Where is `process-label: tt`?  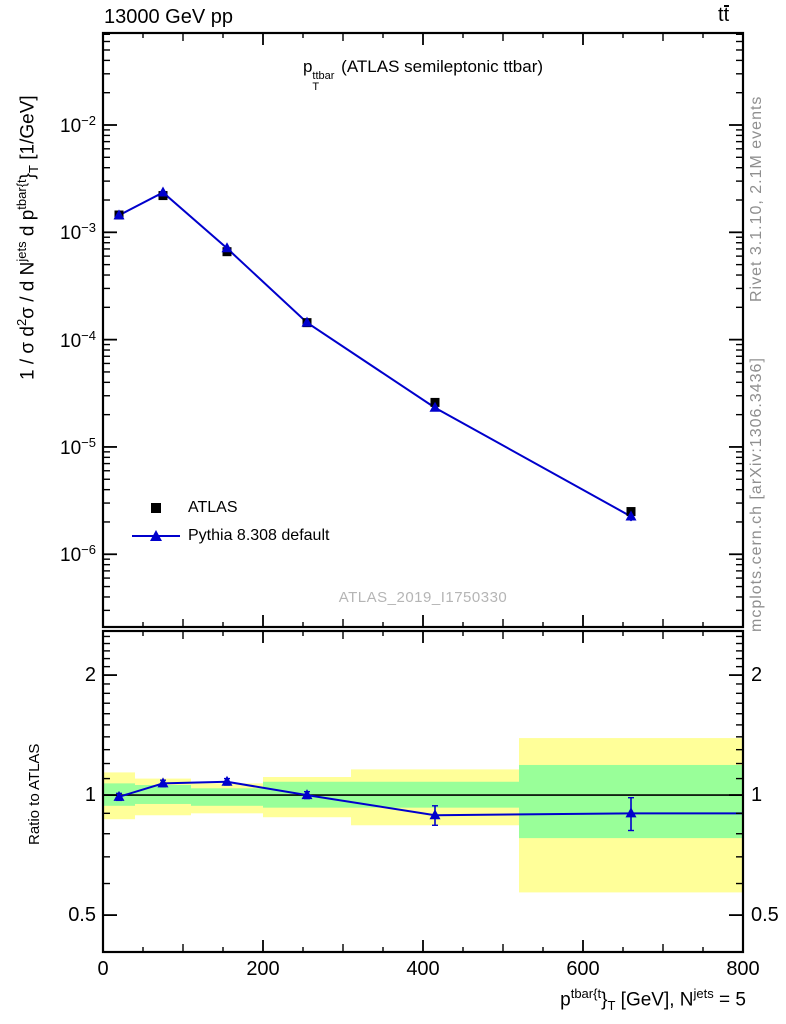
process-label: tt is located at coordinates (723, 15).